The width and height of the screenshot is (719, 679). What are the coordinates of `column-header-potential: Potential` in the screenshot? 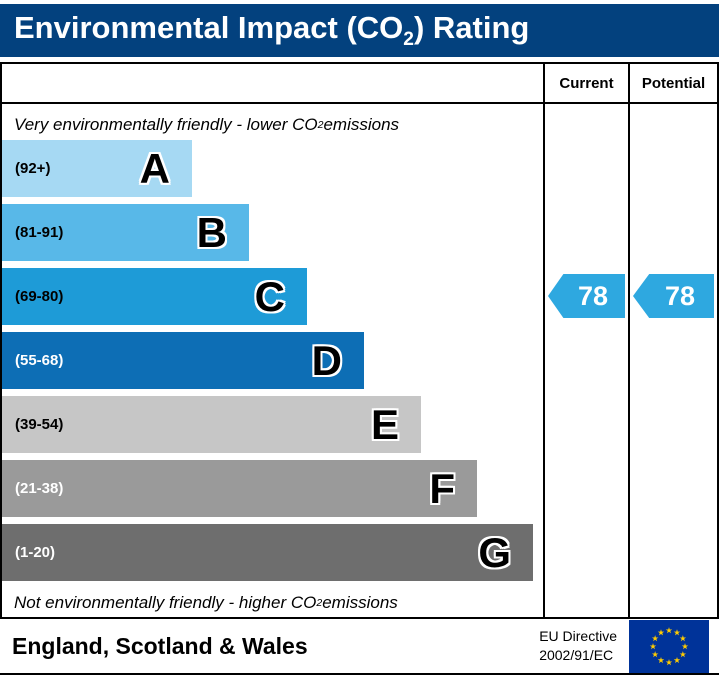 It's located at (672, 83).